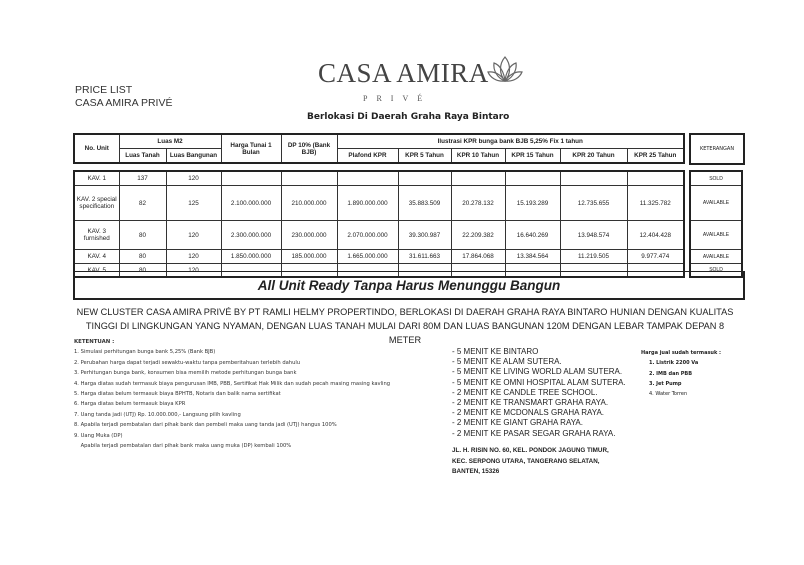  What do you see at coordinates (532, 235) in the screenshot?
I see `cell-kpr15: 16.640.269` at bounding box center [532, 235].